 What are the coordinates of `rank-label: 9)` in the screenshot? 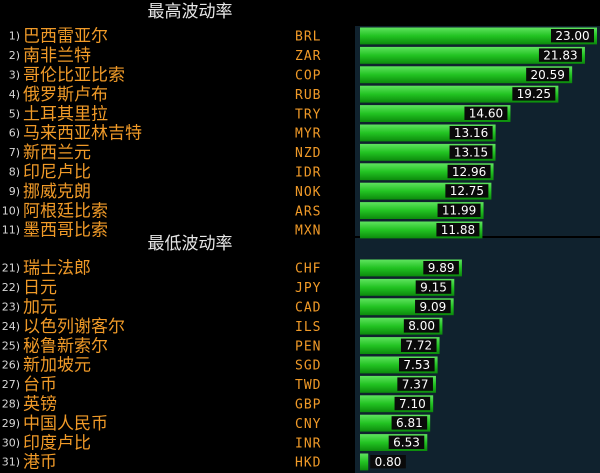 It's located at (14, 191).